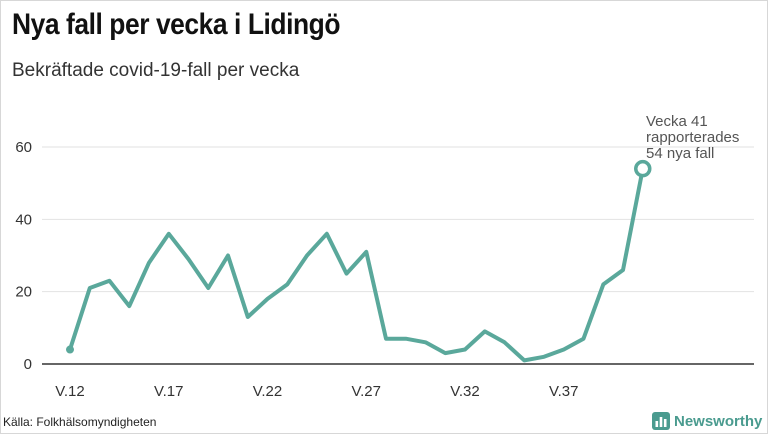 This screenshot has height=434, width=768. What do you see at coordinates (643, 168) in the screenshot?
I see `highlight-point` at bounding box center [643, 168].